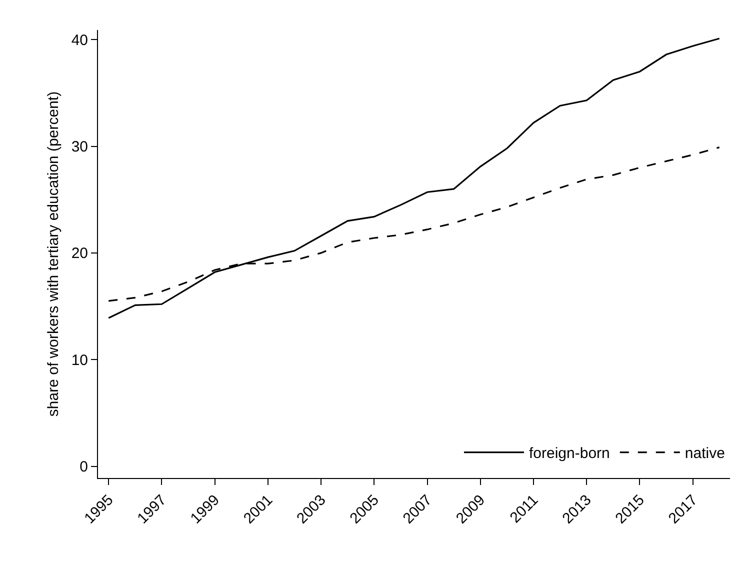  Describe the element at coordinates (79, 253) in the screenshot. I see `y-tick-label: 20` at that location.